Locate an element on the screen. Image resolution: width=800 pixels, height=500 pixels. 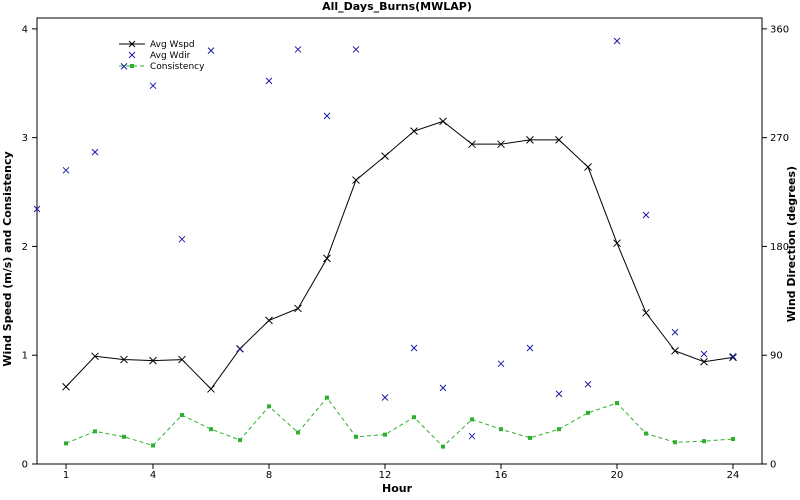
y-right-tick-label: 360 is located at coordinates (779, 29).